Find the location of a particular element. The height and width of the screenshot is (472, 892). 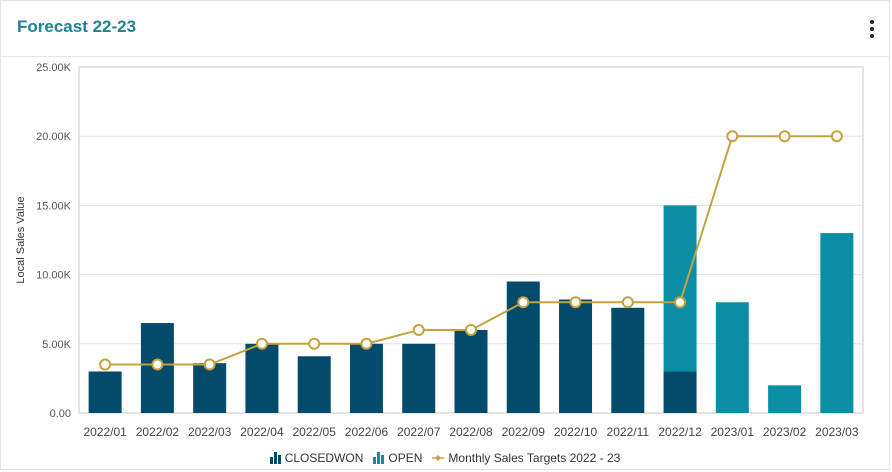

y-tick-label: 25.00K is located at coordinates (54, 68).